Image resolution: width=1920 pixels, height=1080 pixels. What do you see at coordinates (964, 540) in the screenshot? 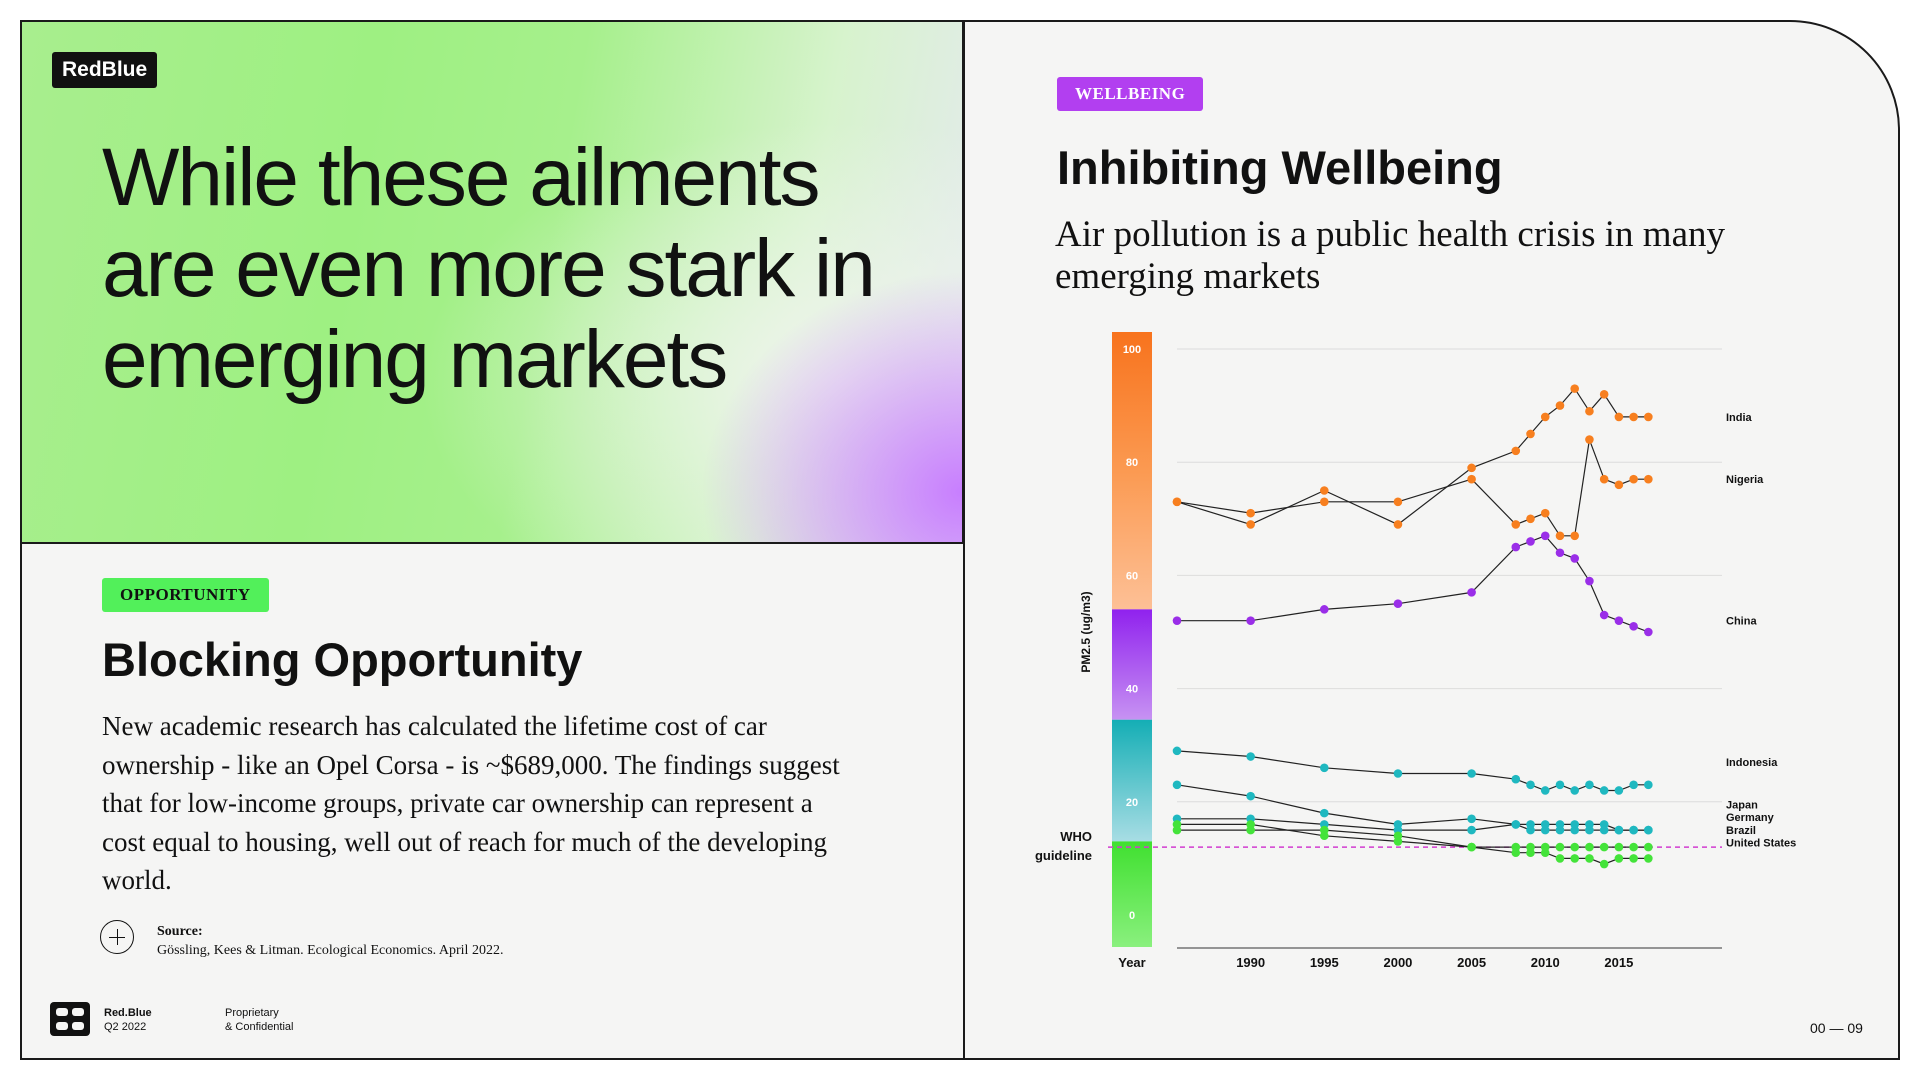
I see `vertical-divider` at bounding box center [964, 540].